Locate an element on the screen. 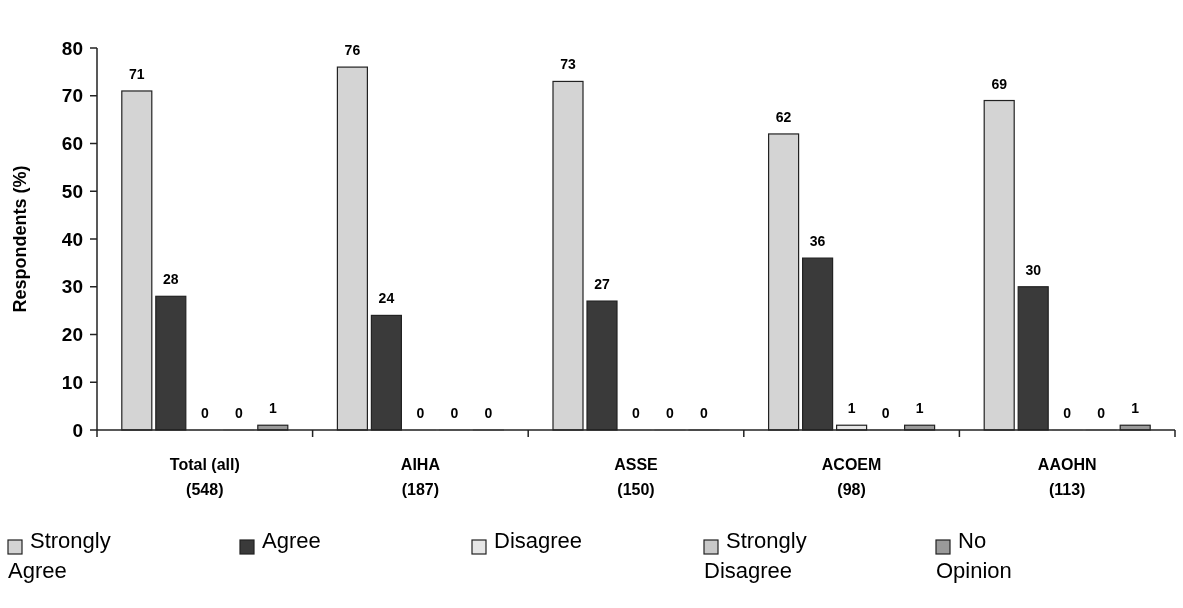  y-tick-label: 30 is located at coordinates (72, 287).